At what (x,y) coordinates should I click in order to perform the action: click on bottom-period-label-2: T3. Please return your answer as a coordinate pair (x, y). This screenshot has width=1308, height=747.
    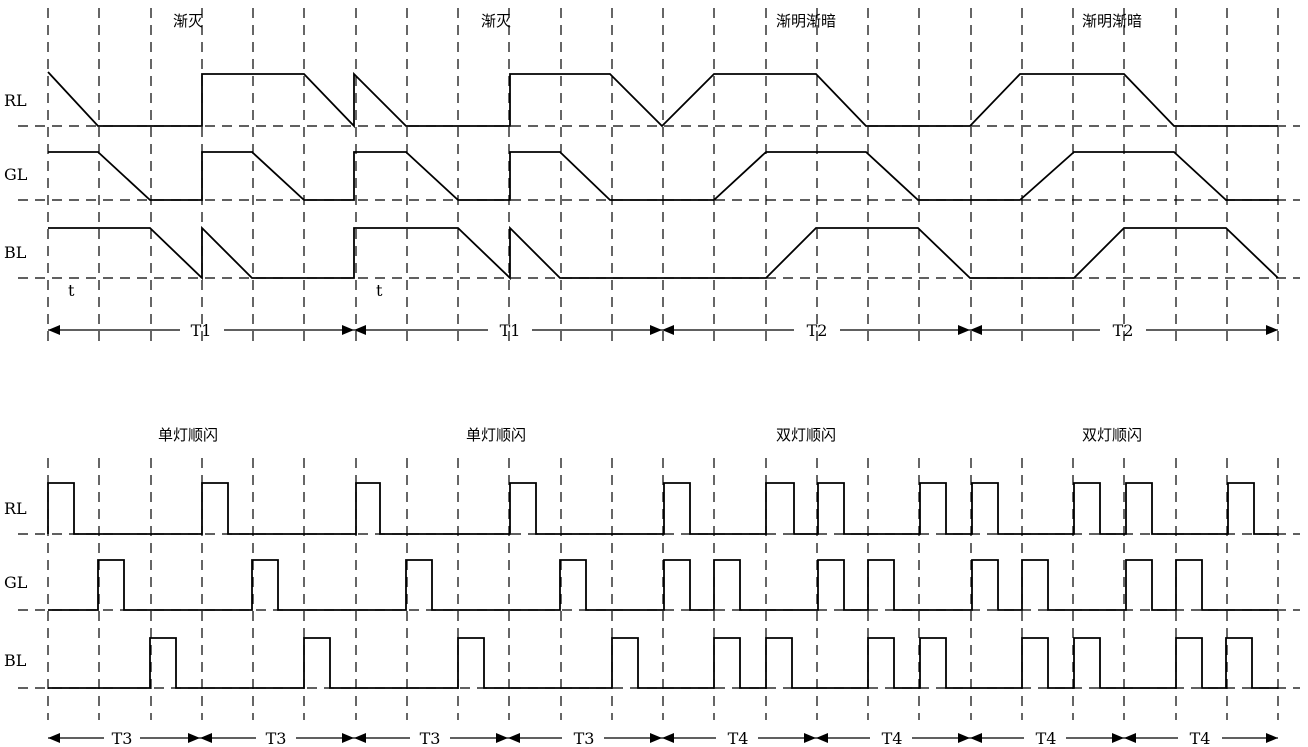
    Looking at the image, I should click on (276, 738).